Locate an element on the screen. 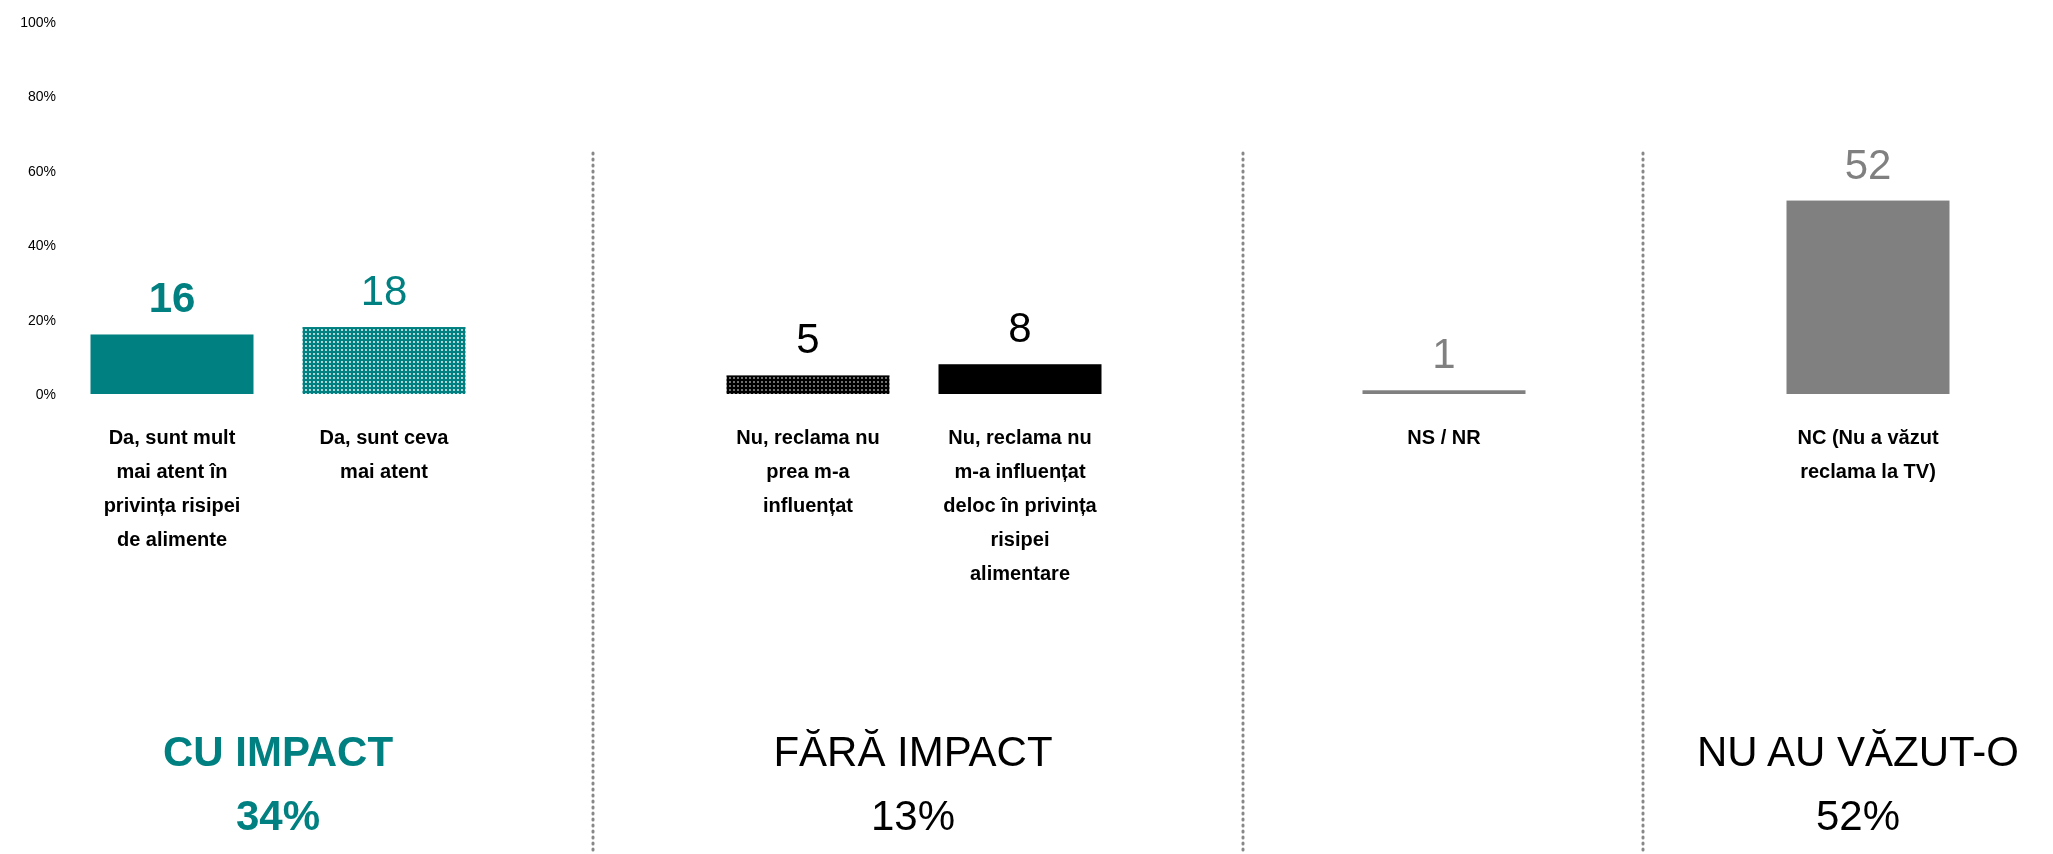  data-label: 8 is located at coordinates (1020, 328).